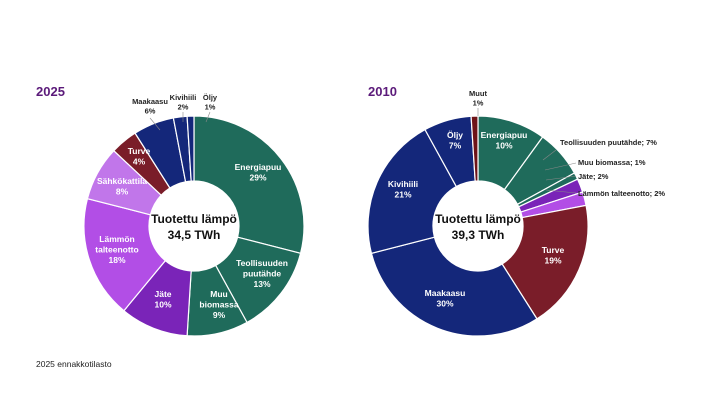  What do you see at coordinates (150, 106) in the screenshot?
I see `chart-2025-label-maakaasu: Maakaasu 6%` at bounding box center [150, 106].